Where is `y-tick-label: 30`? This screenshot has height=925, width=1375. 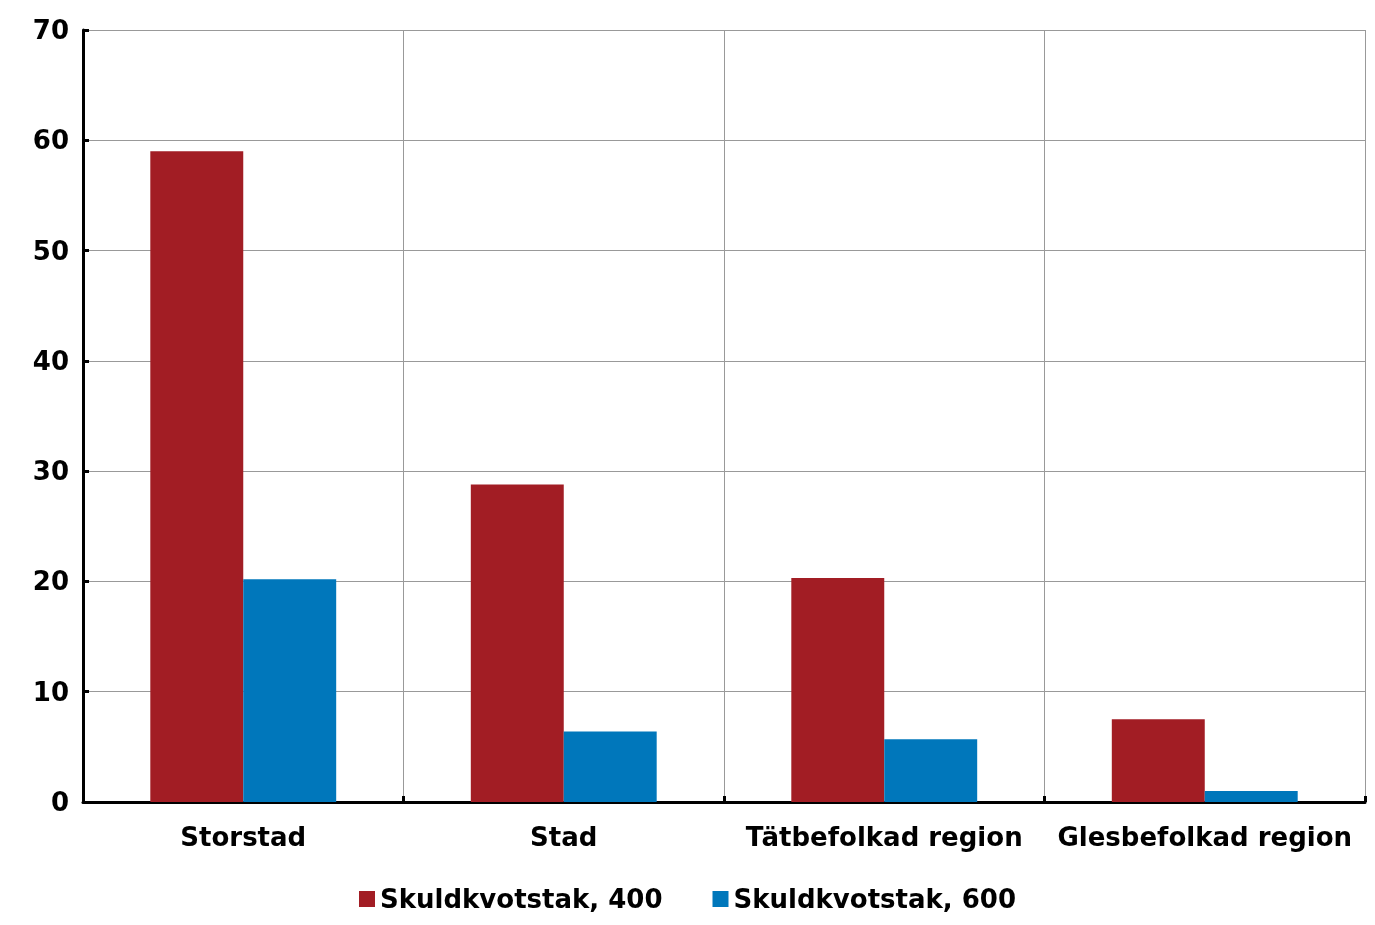 y-tick-label: 30 is located at coordinates (50, 471).